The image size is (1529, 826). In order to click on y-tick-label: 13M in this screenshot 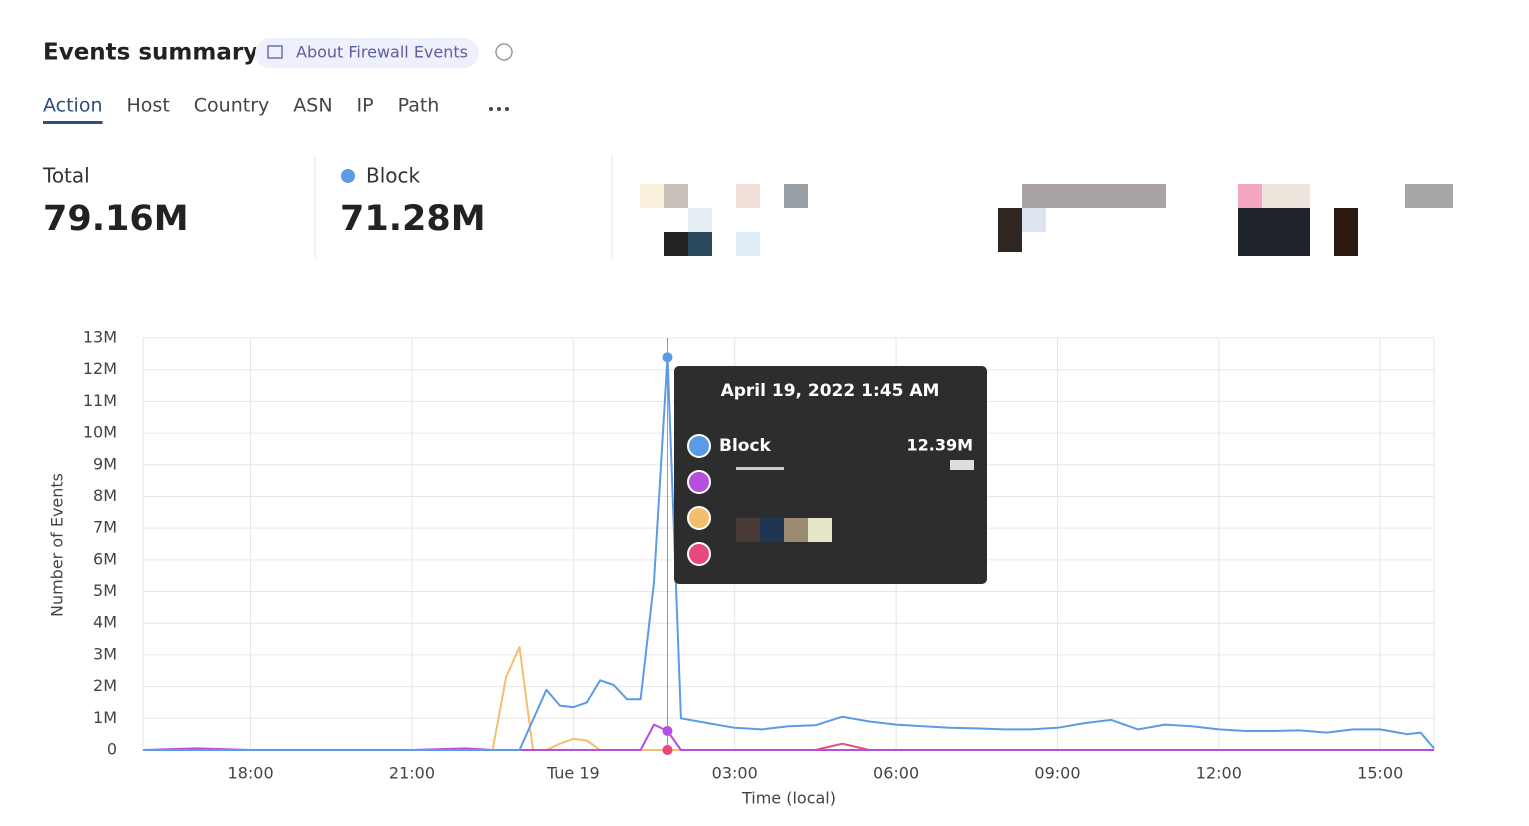, I will do `click(100, 337)`.